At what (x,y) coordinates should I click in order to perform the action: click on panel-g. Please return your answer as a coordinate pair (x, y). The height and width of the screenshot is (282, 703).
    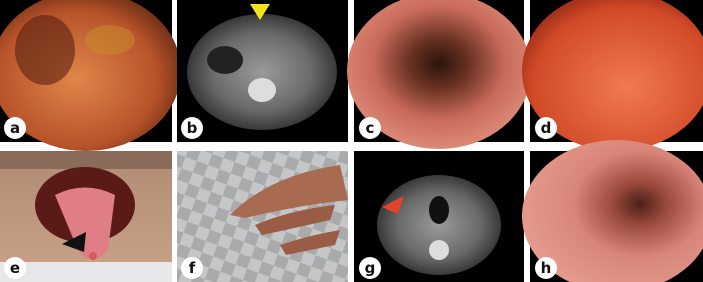
    Looking at the image, I should click on (439, 216).